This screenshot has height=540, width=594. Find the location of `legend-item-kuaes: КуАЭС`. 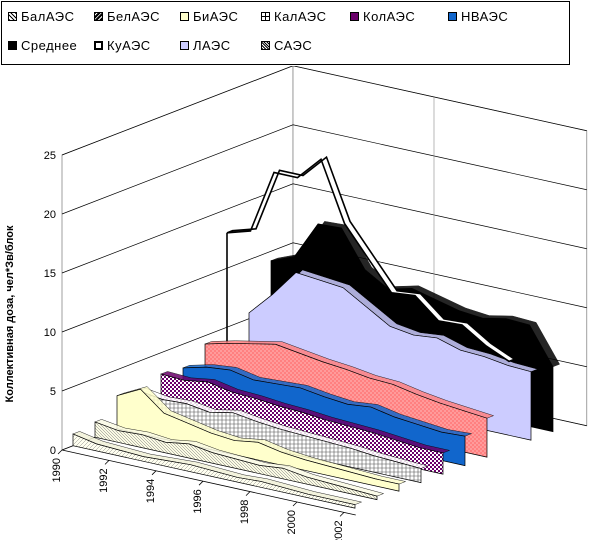

legend-item-kuaes: КуАЭС is located at coordinates (122, 45).